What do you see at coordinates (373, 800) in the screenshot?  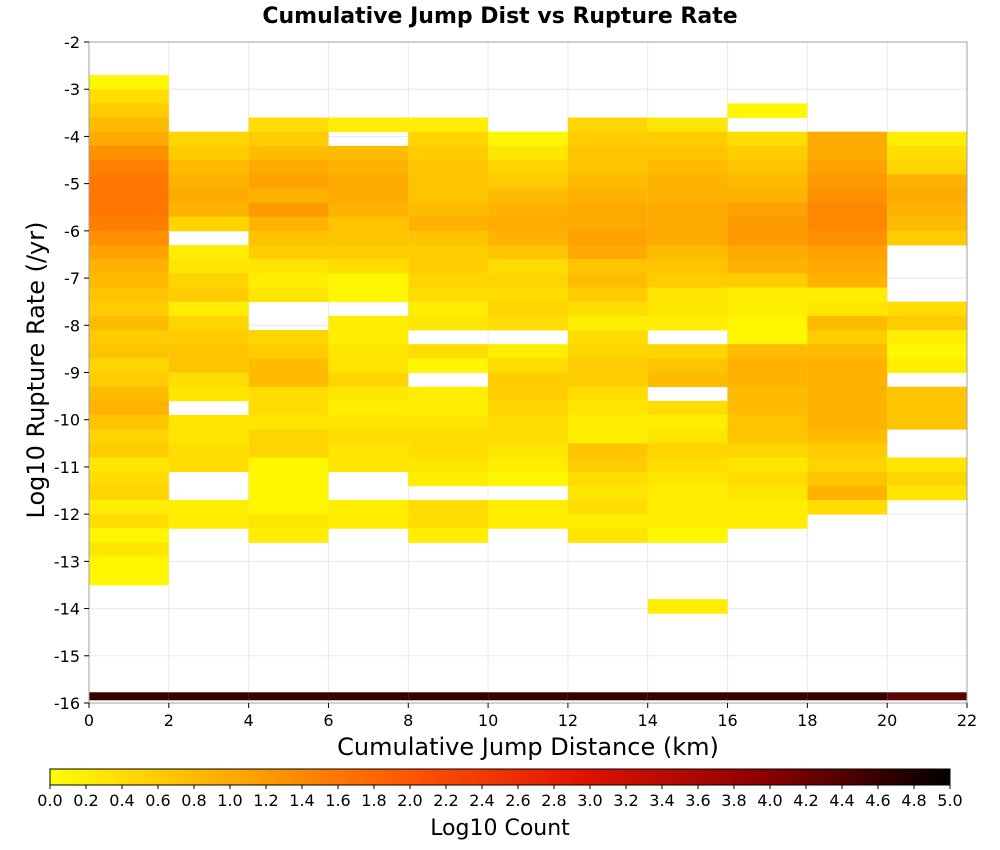 I see `colorbar-tick-label: 1.8` at bounding box center [373, 800].